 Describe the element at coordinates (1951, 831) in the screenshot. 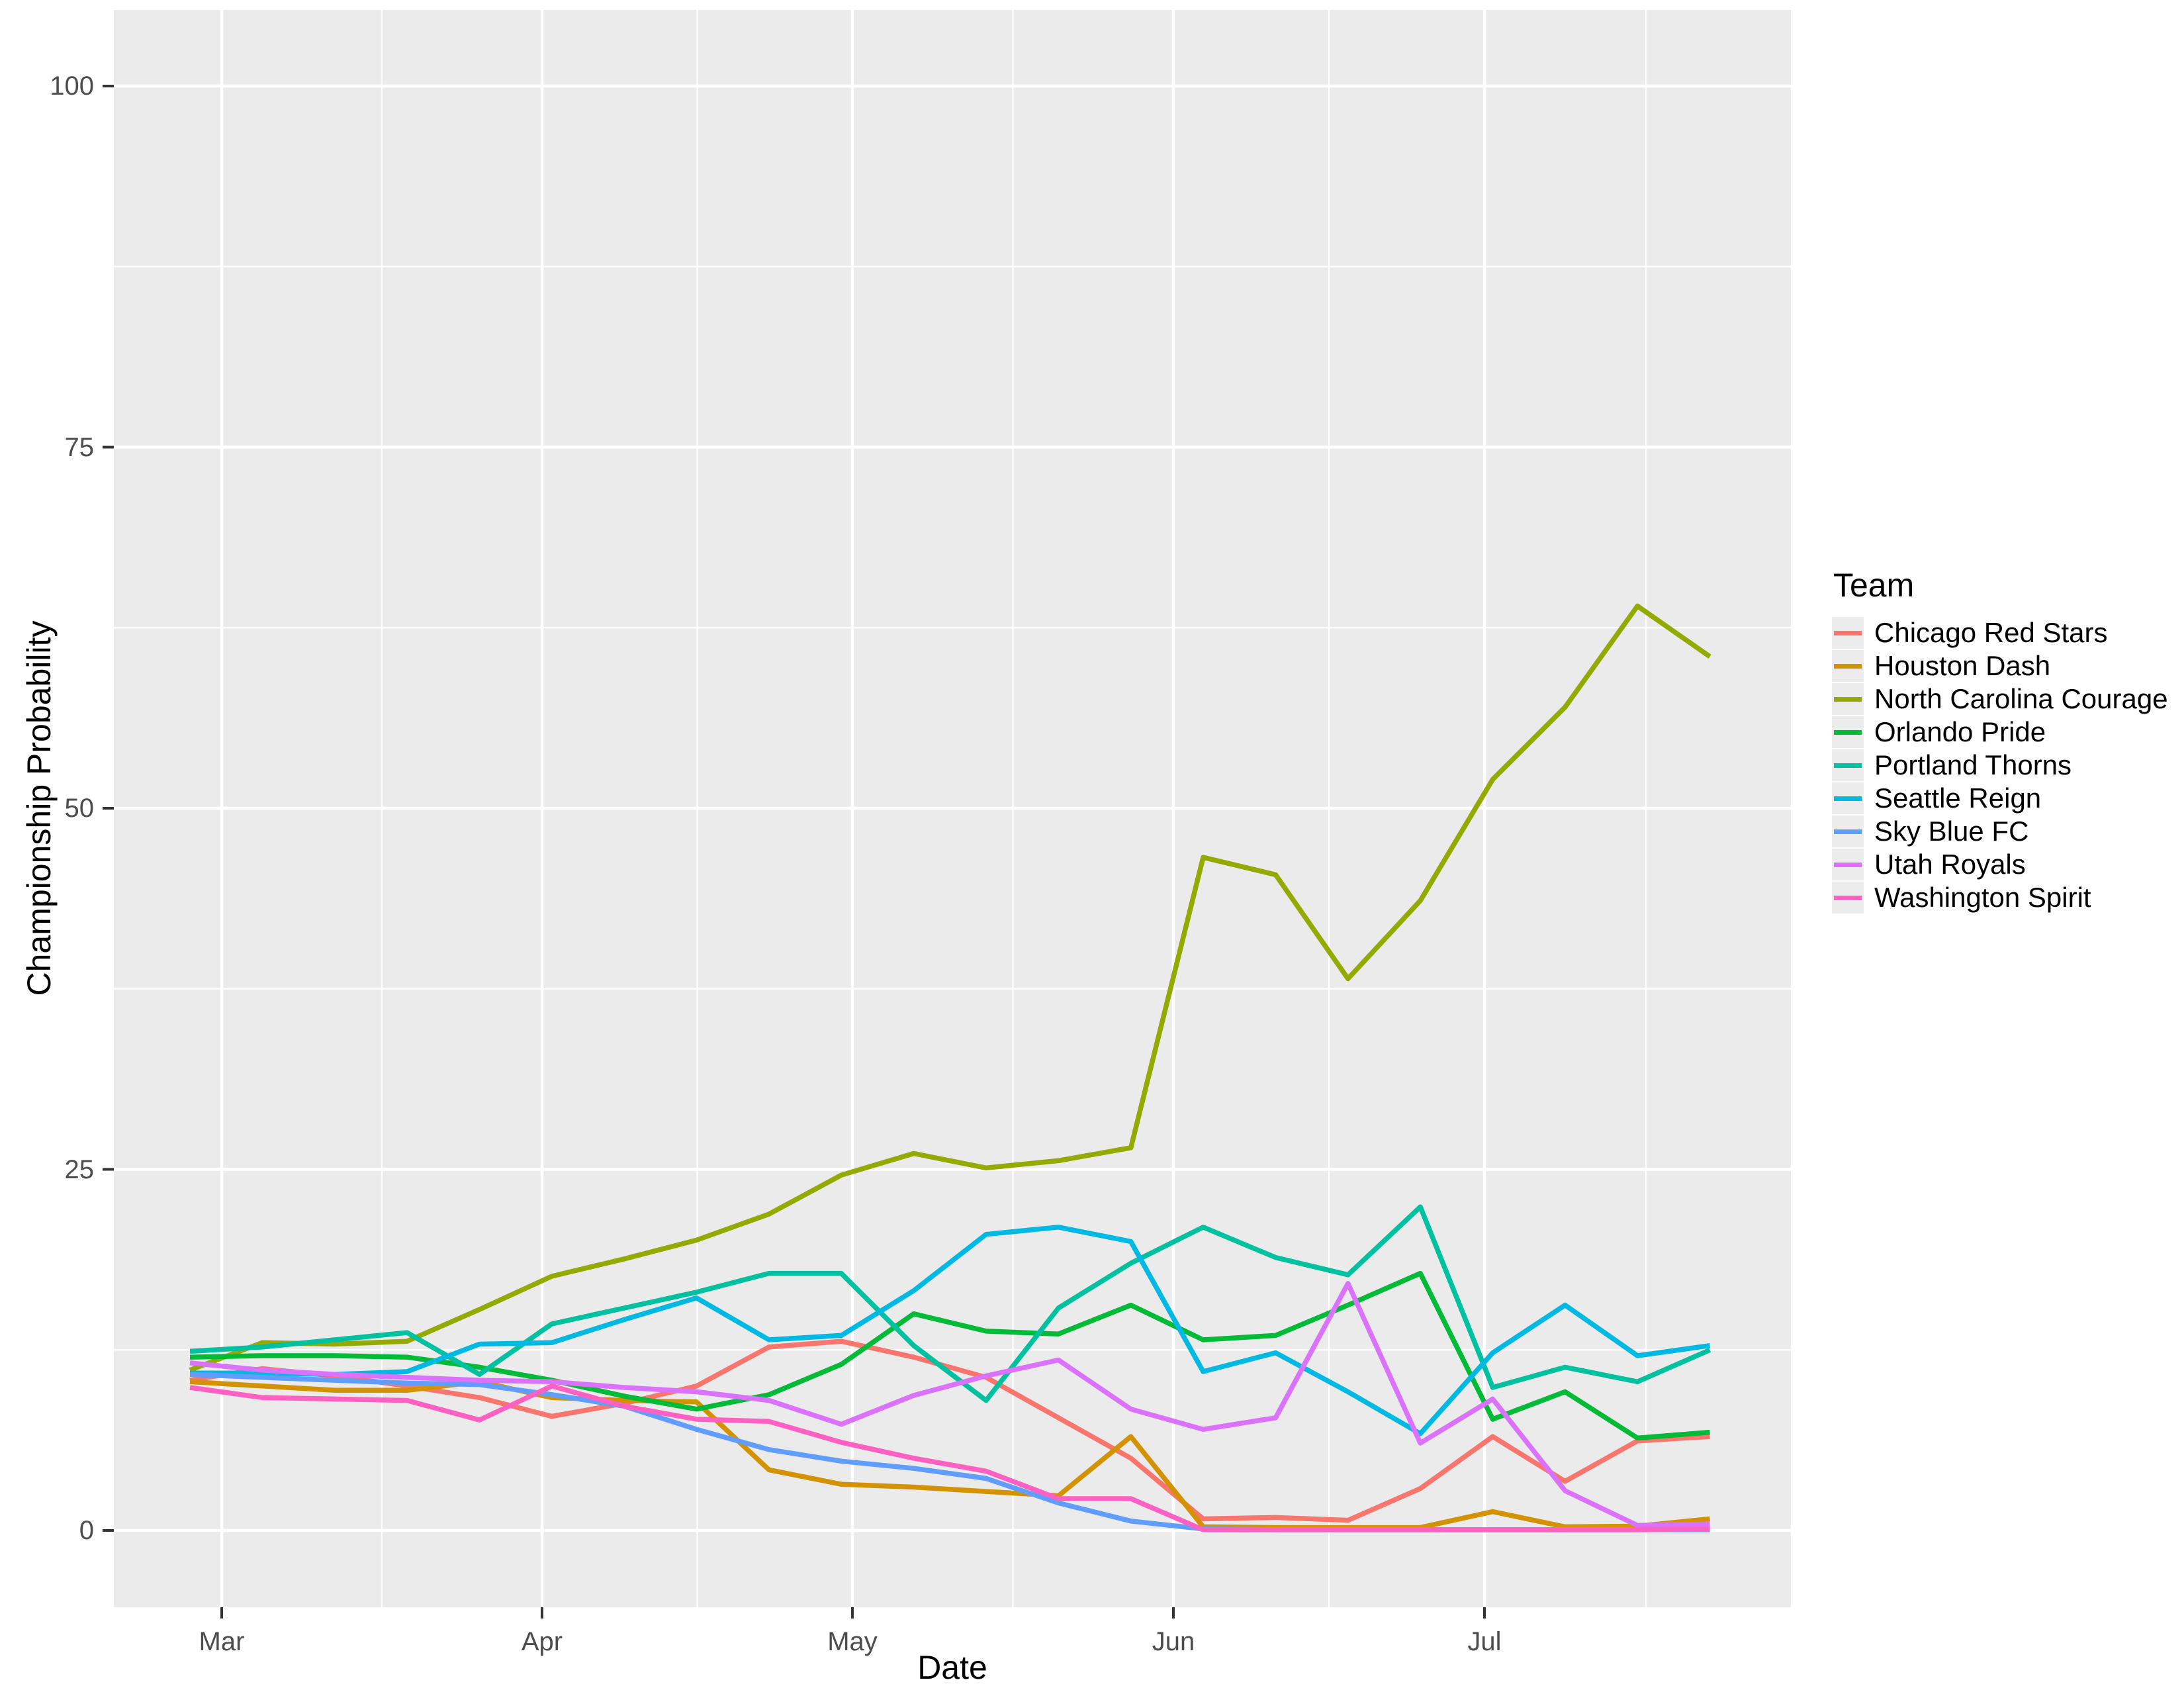

I see `legend-label: Sky Blue FC` at that location.